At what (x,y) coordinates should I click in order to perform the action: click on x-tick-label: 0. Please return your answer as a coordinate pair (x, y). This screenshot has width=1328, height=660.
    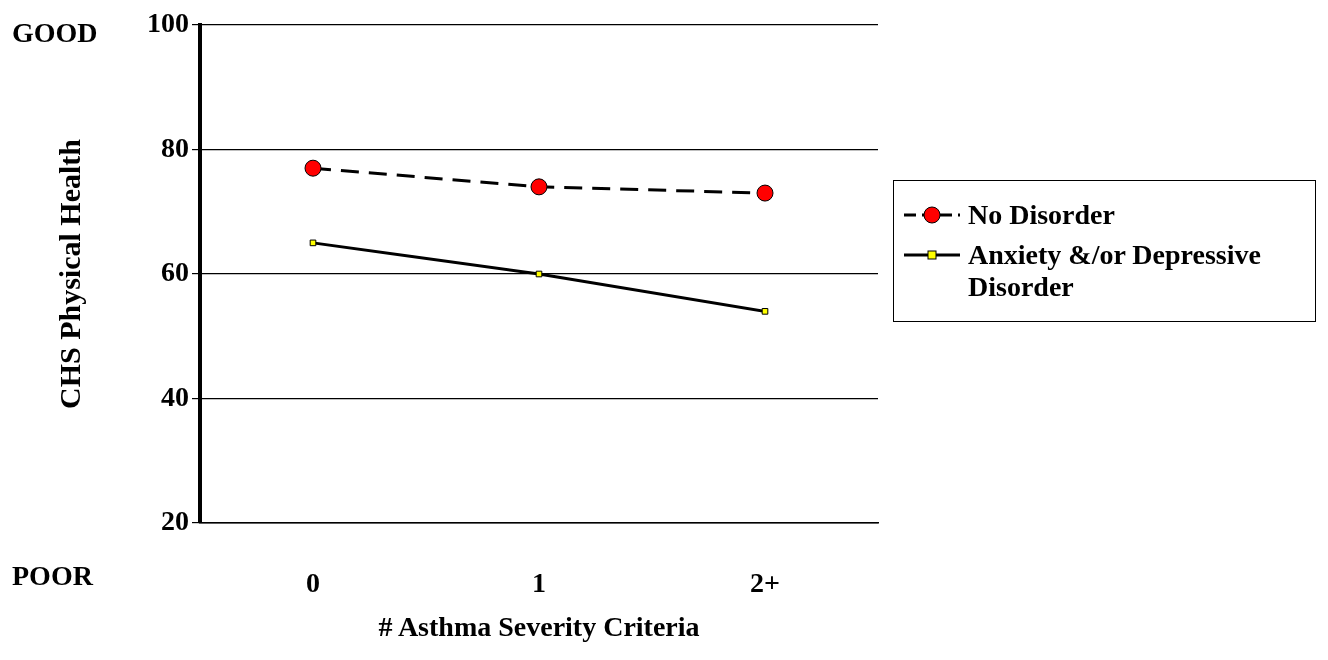
    Looking at the image, I should click on (313, 583).